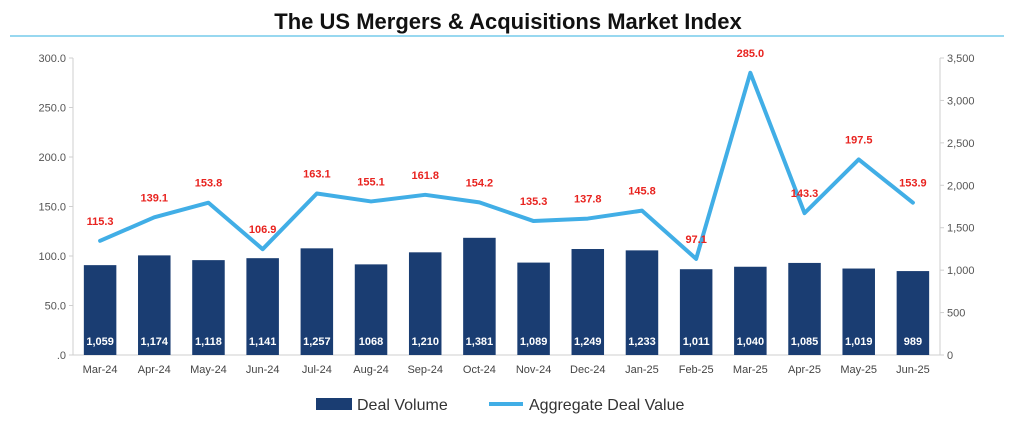 This screenshot has height=428, width=1031. What do you see at coordinates (859, 140) in the screenshot?
I see `aggregate-deal-value-label: 197.5` at bounding box center [859, 140].